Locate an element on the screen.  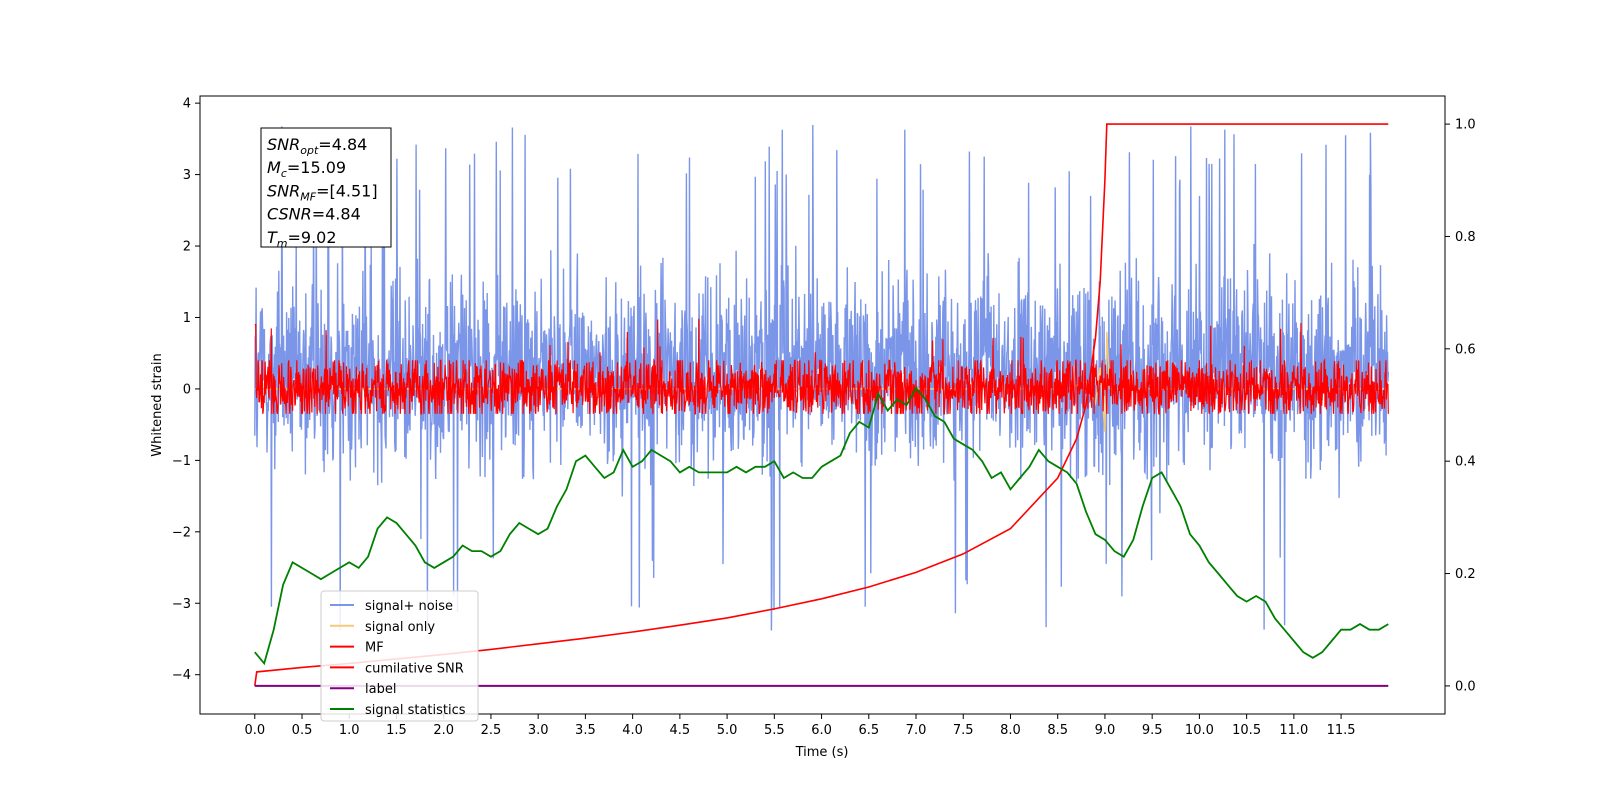
x-tick-label: 1.5 is located at coordinates (396, 730).